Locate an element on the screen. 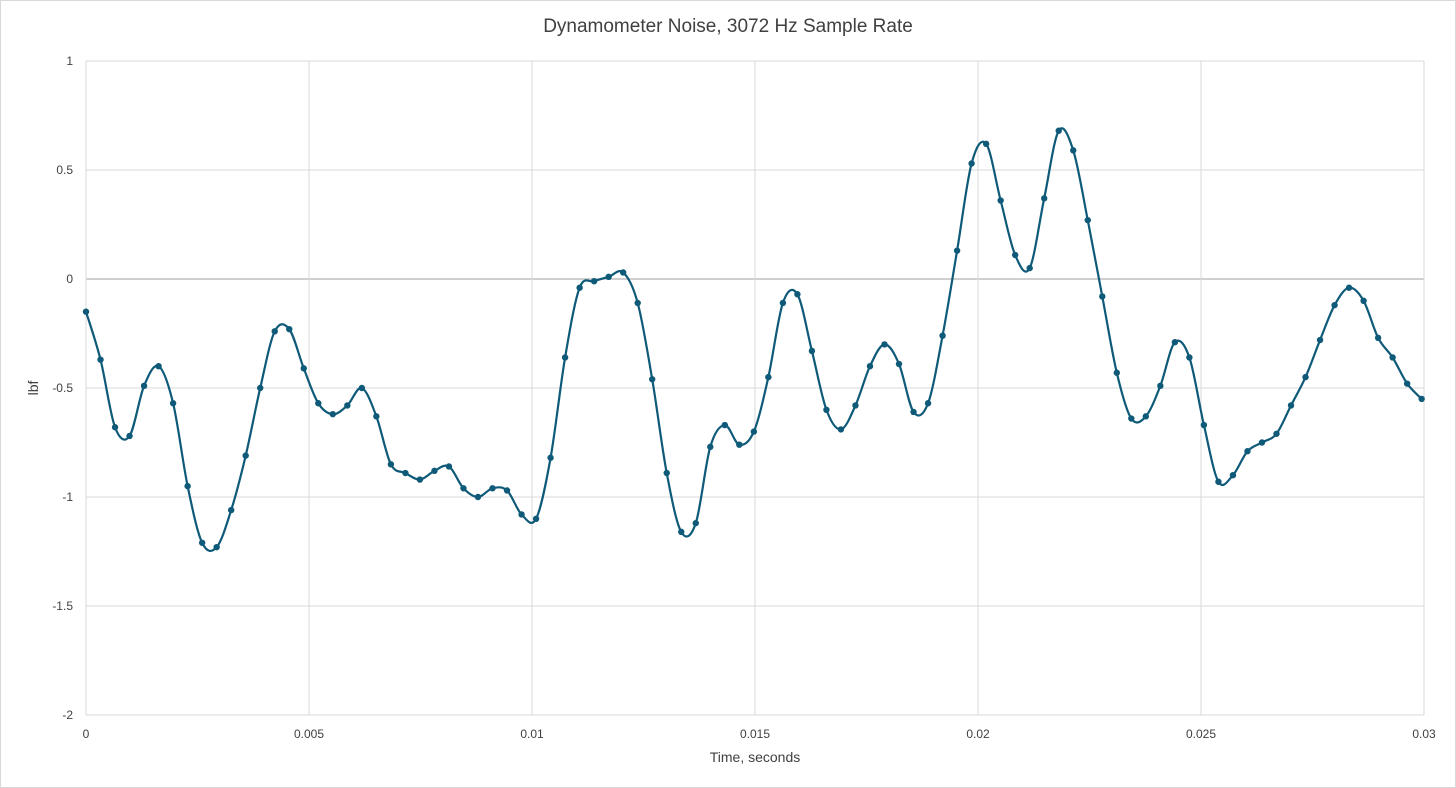  y-axis-title: lbf is located at coordinates (33, 388).